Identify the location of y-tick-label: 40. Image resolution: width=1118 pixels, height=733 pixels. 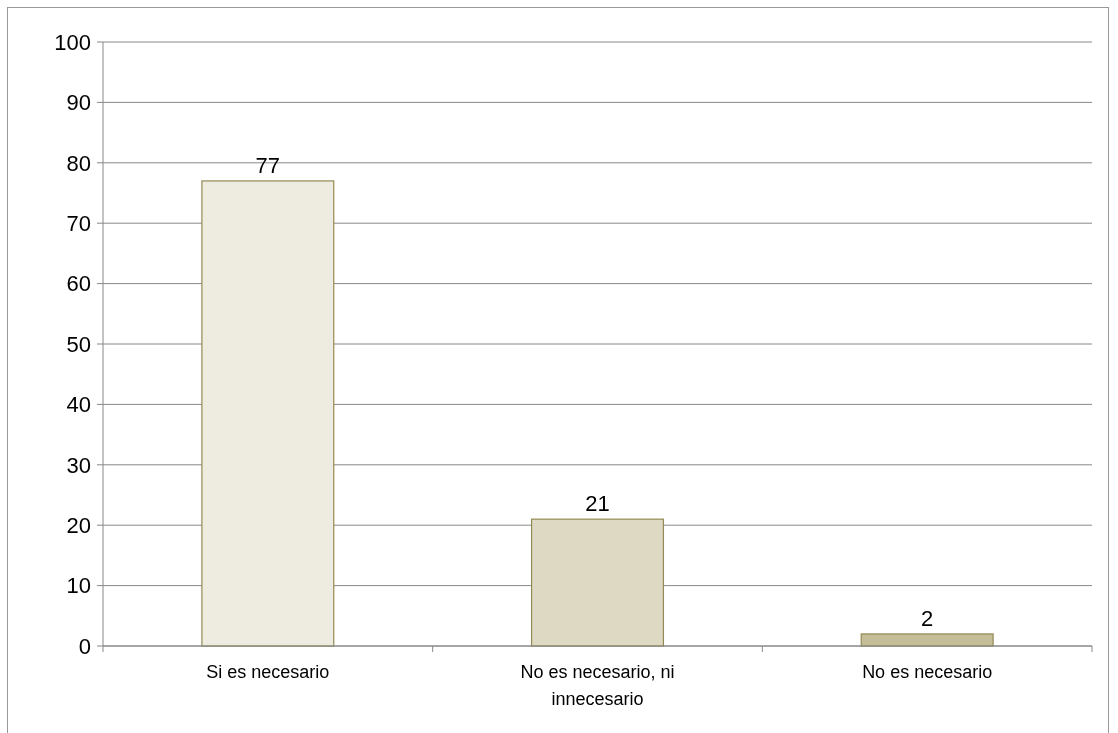
(78, 405).